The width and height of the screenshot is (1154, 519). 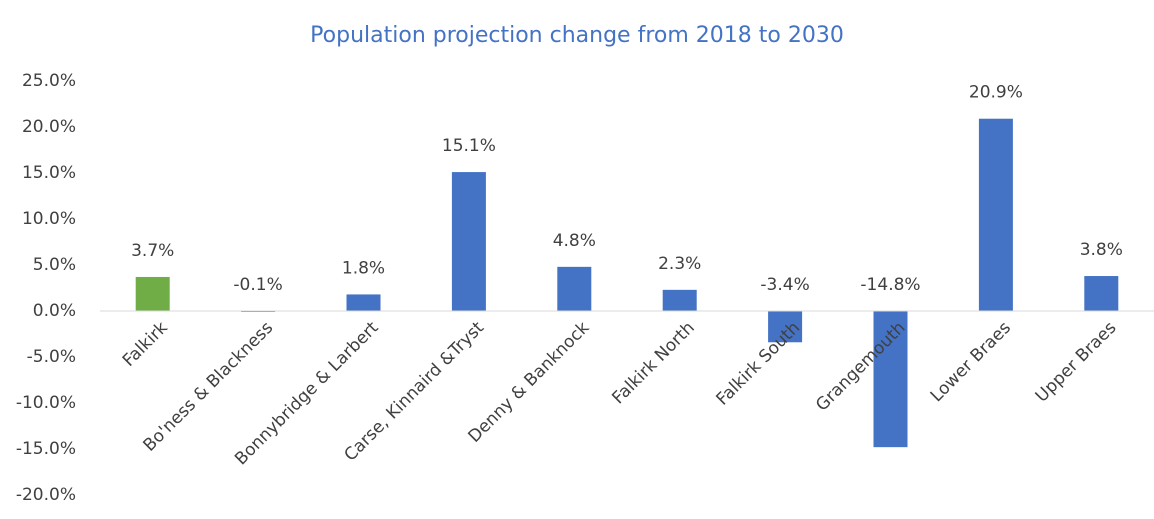 What do you see at coordinates (653, 363) in the screenshot?
I see `x-tick-label: Falkirk North` at bounding box center [653, 363].